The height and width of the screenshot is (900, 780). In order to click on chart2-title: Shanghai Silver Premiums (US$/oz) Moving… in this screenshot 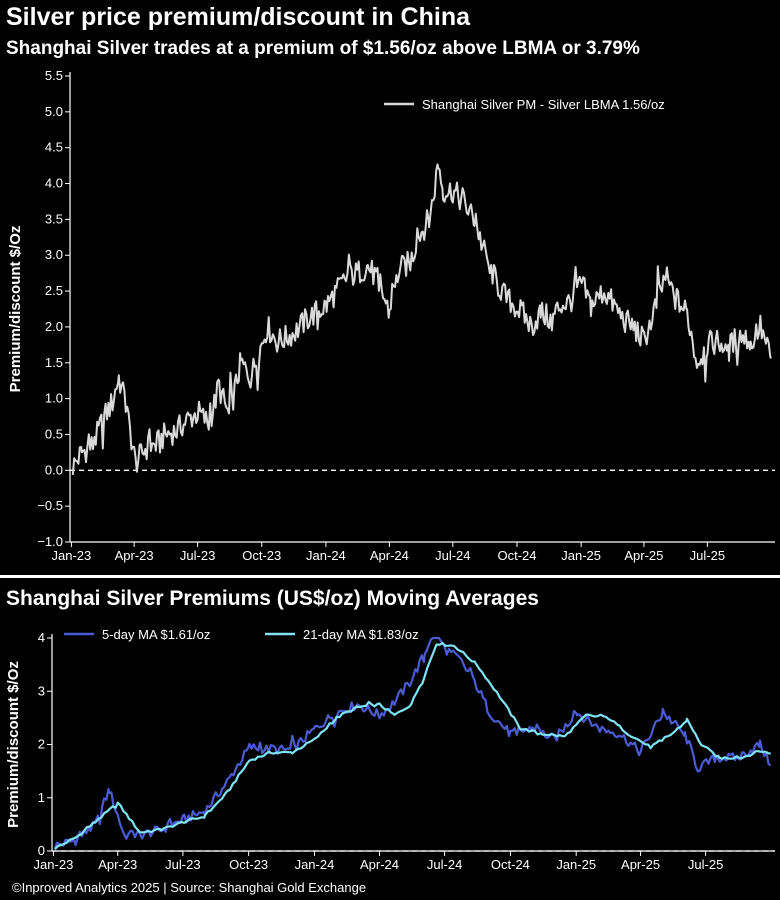, I will do `click(272, 598)`.